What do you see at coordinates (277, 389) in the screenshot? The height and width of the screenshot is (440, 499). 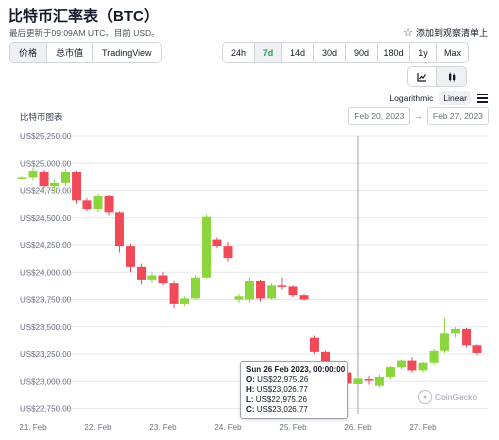 I see `tooltip-high: H: US$23,026.77` at bounding box center [277, 389].